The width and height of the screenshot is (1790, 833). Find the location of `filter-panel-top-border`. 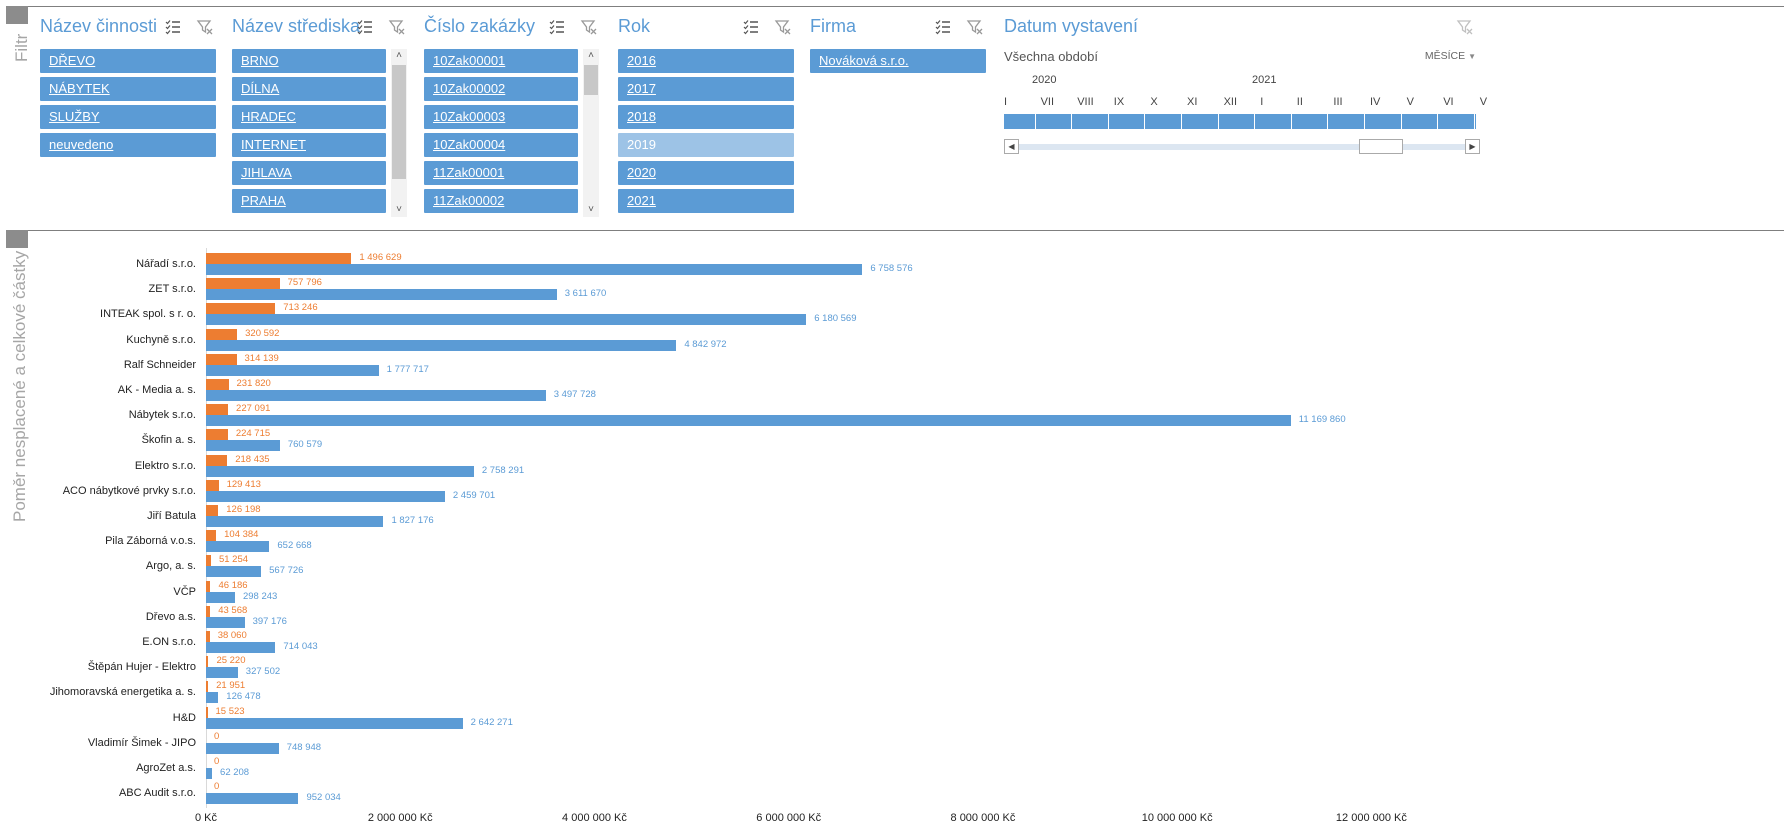

filter-panel-top-border is located at coordinates (895, 6).